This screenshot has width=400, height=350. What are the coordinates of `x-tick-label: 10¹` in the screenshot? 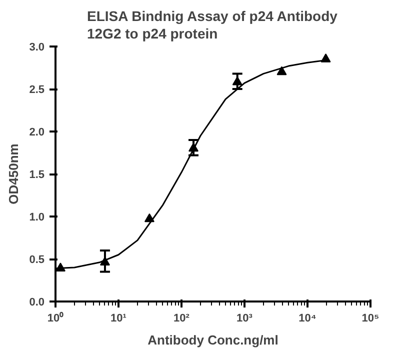 It's located at (118, 318).